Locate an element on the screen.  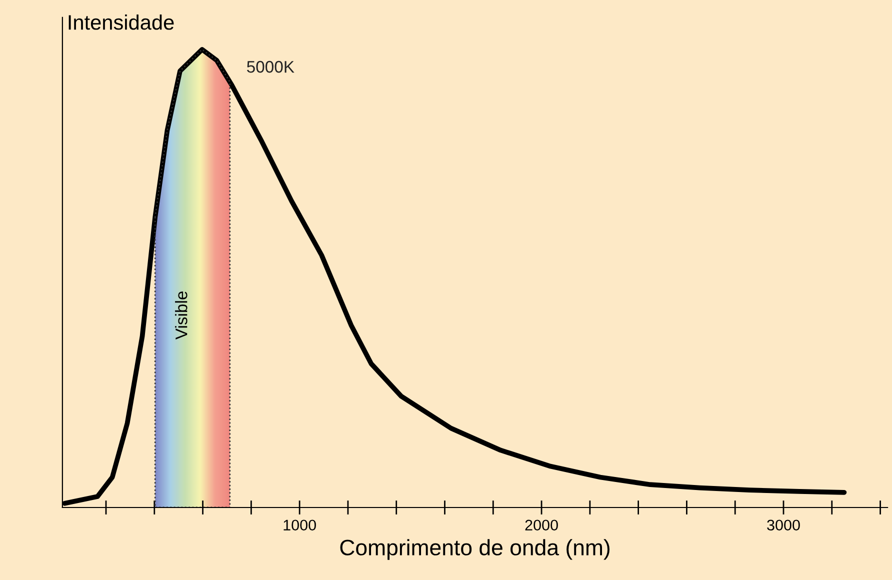
x-tick-label: 2000 is located at coordinates (541, 525).